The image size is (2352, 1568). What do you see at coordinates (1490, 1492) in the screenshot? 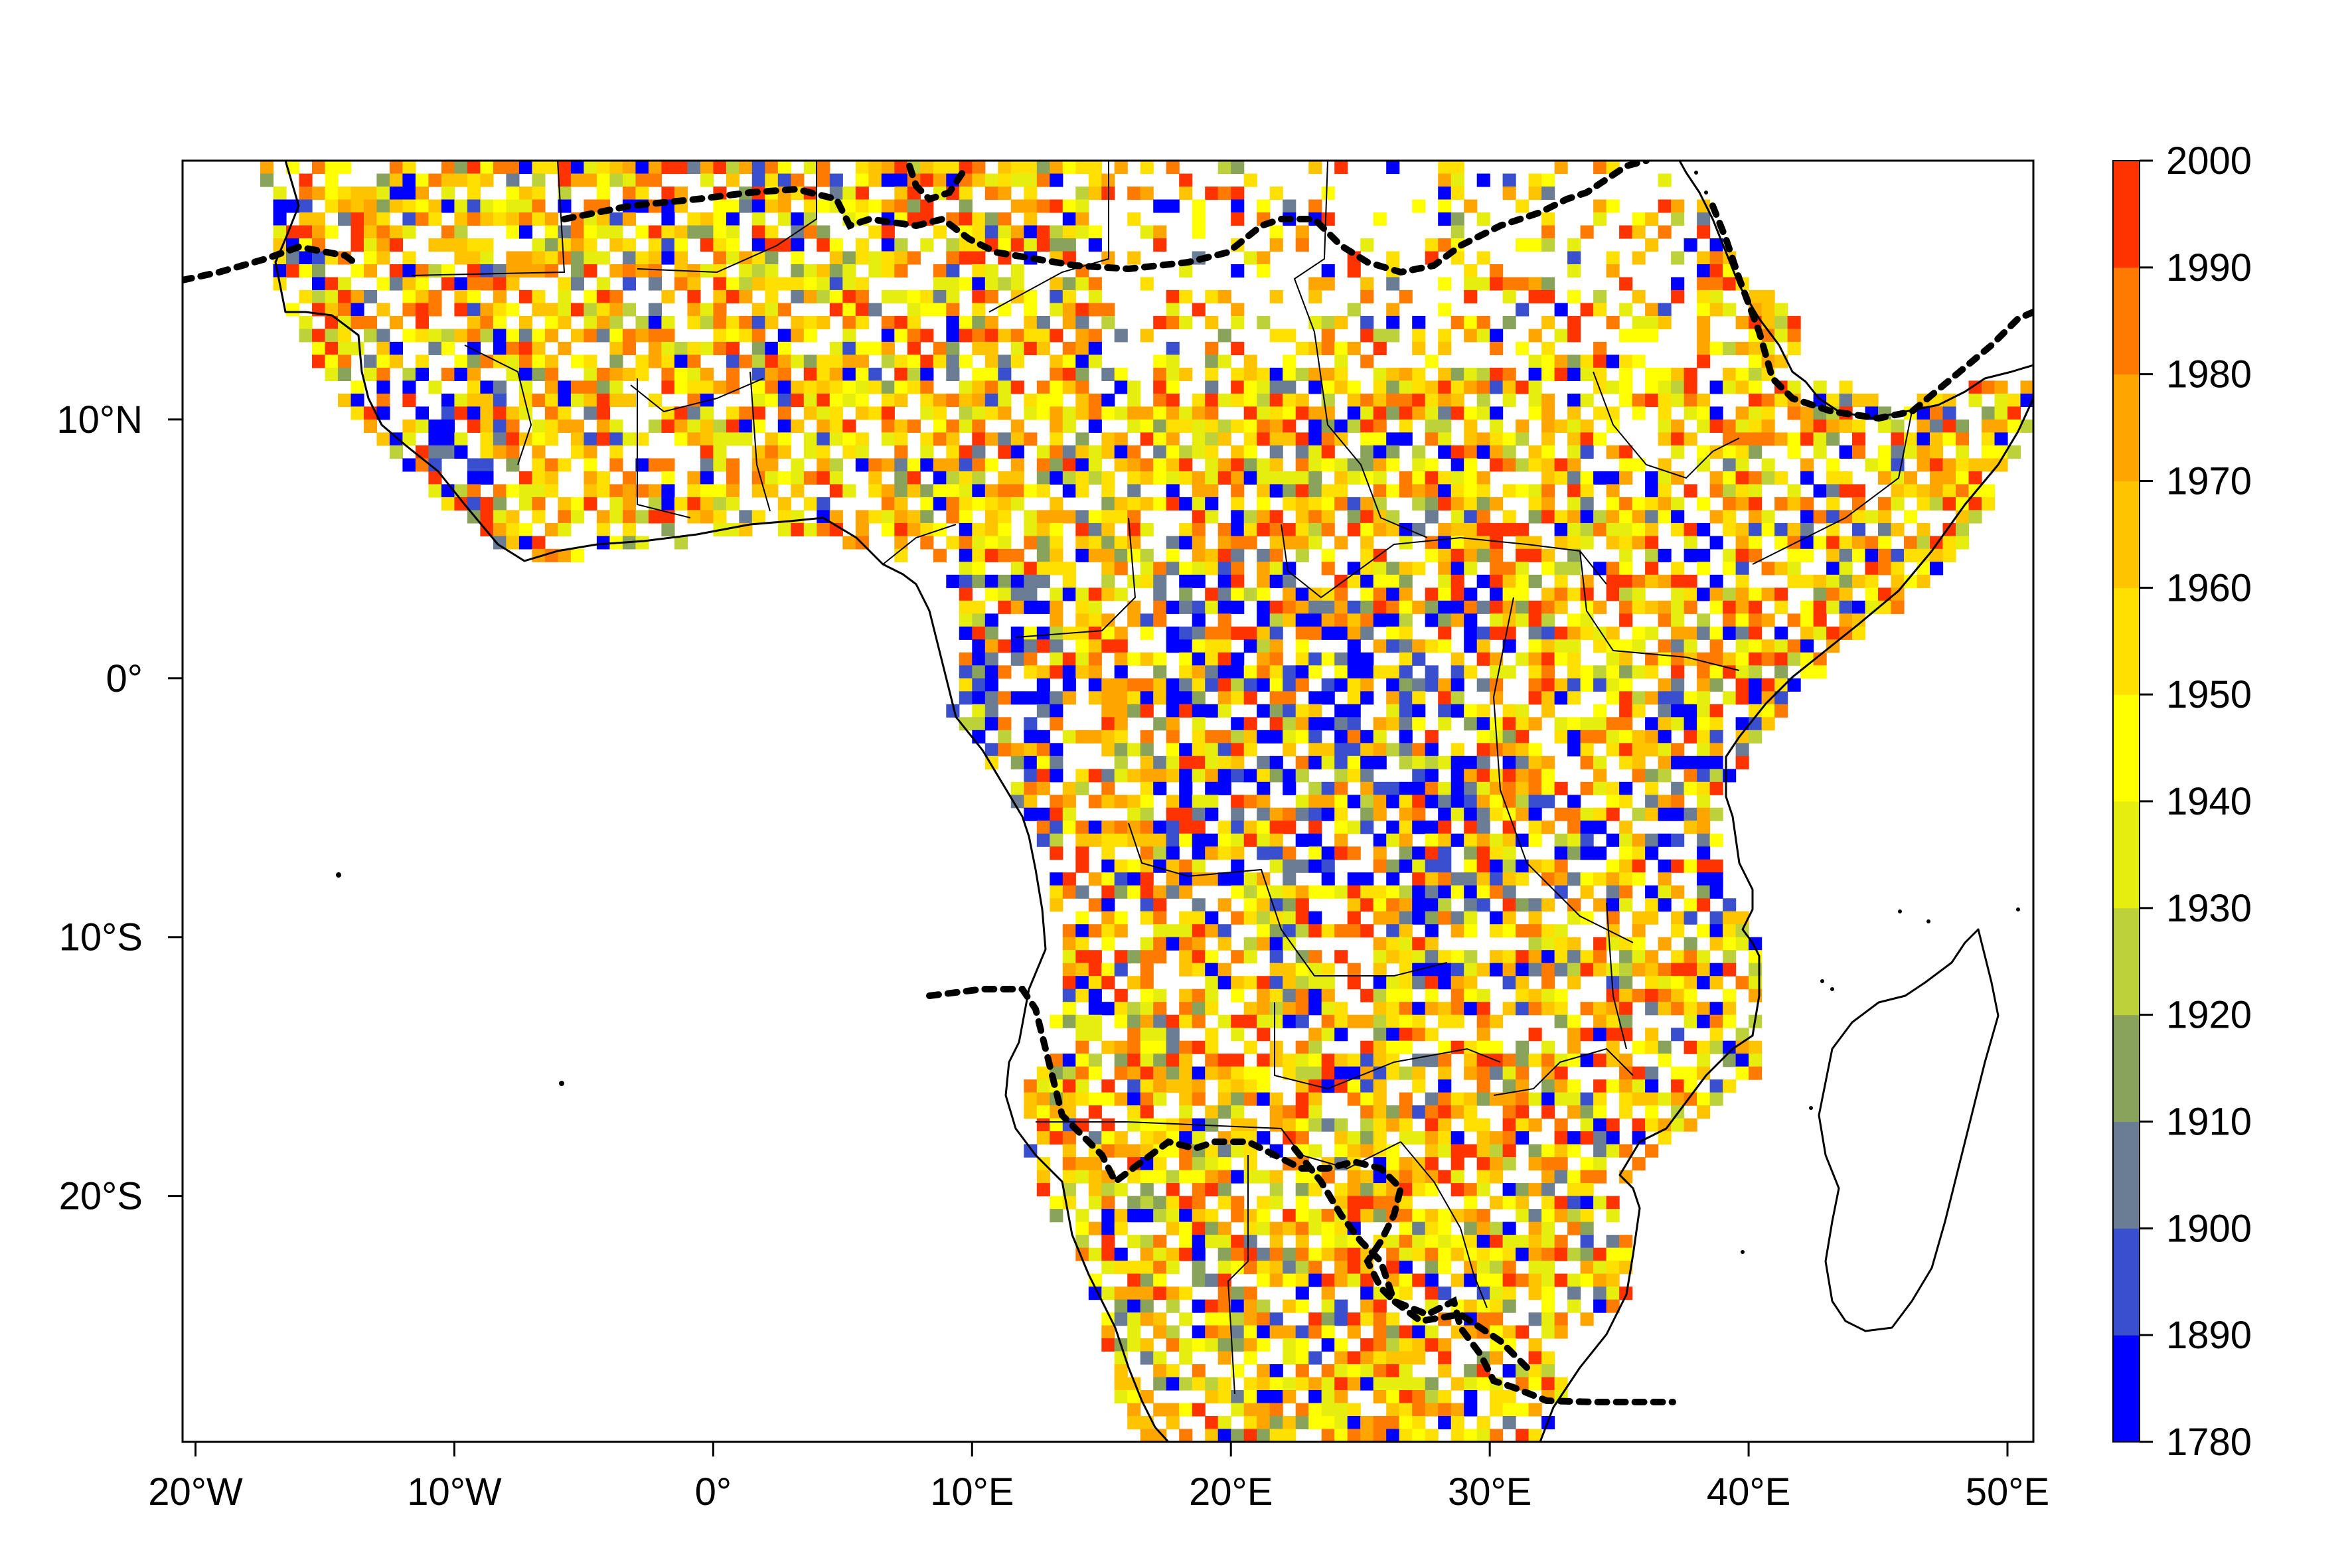
I see `x-tick-label: 30°E` at bounding box center [1490, 1492].